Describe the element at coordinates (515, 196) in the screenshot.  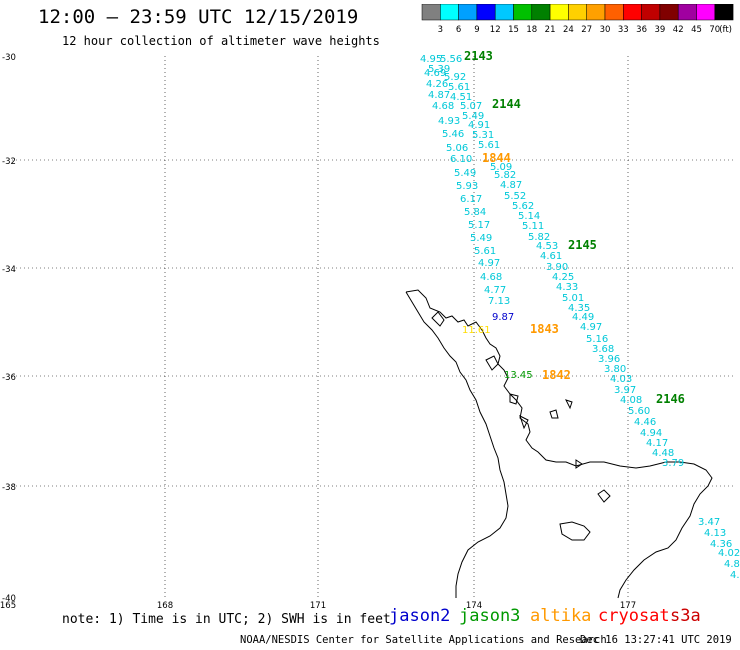
I see `wave-height-value: 5.52` at that location.